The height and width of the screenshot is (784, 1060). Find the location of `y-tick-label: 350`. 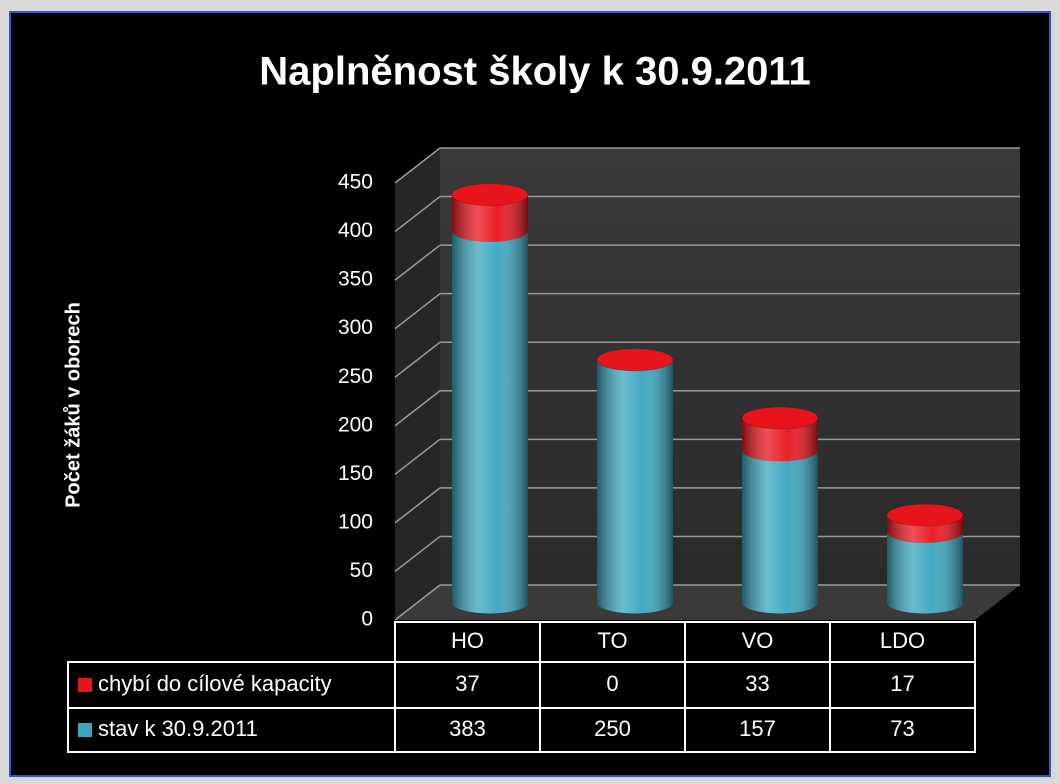

y-tick-label: 350 is located at coordinates (355, 279).